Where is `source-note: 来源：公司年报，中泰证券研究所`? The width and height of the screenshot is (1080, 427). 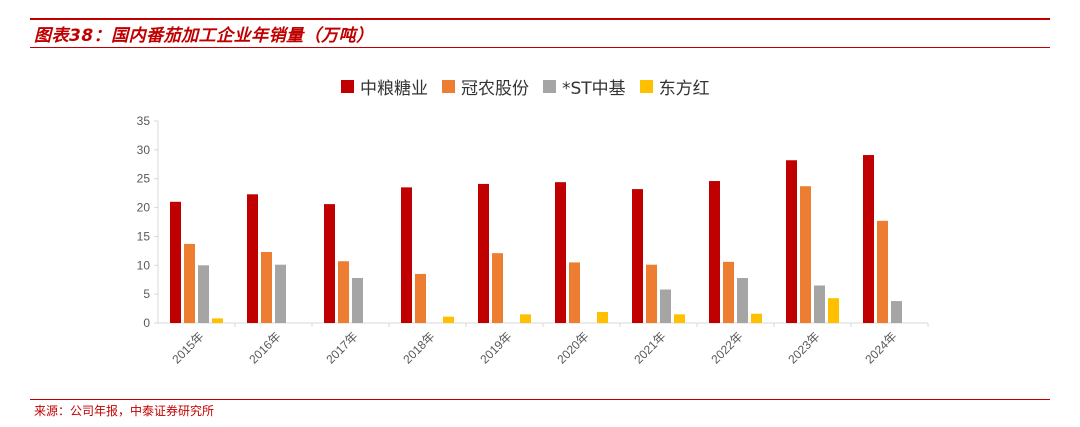
source-note: 来源：公司年报，中泰证券研究所 is located at coordinates (124, 411).